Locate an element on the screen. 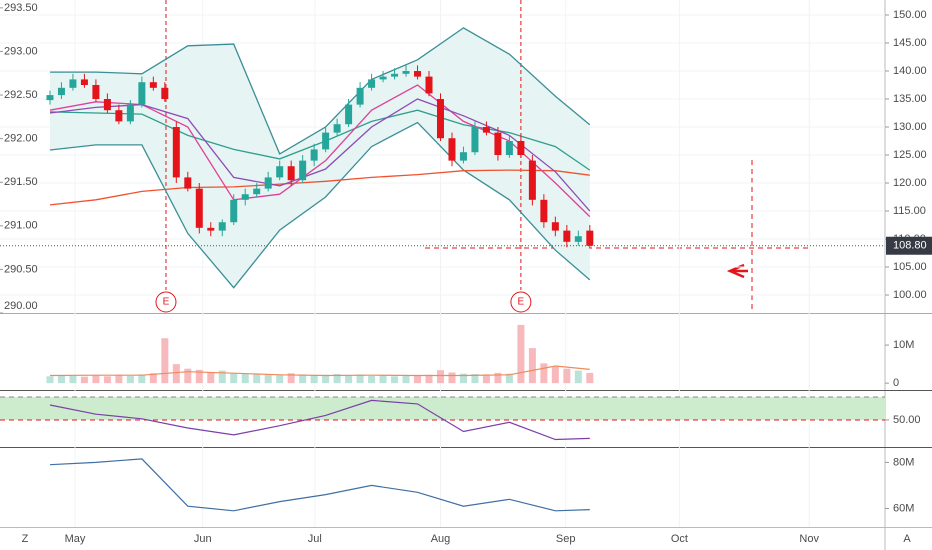 The image size is (932, 550). y-tick-label: 105.00 is located at coordinates (910, 267).